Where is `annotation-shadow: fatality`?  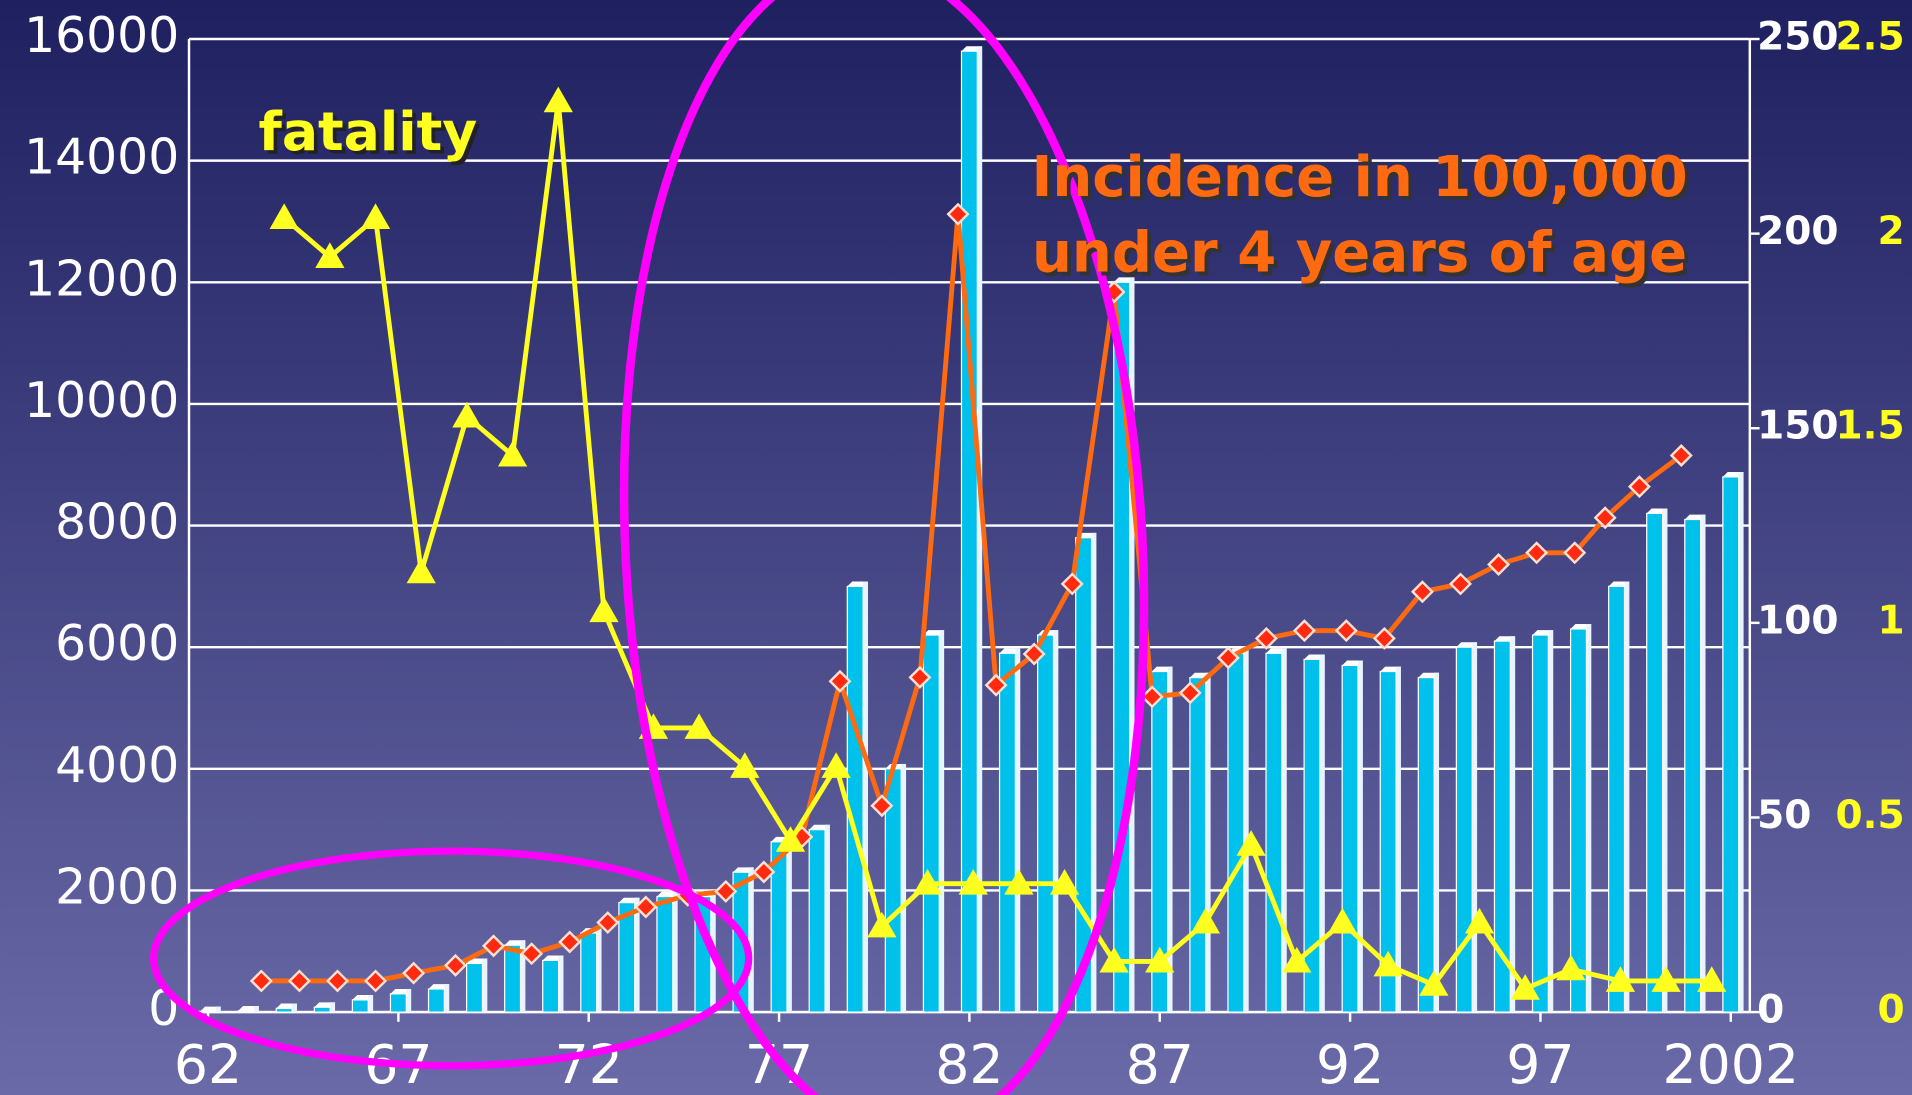 annotation-shadow: fatality is located at coordinates (371, 135).